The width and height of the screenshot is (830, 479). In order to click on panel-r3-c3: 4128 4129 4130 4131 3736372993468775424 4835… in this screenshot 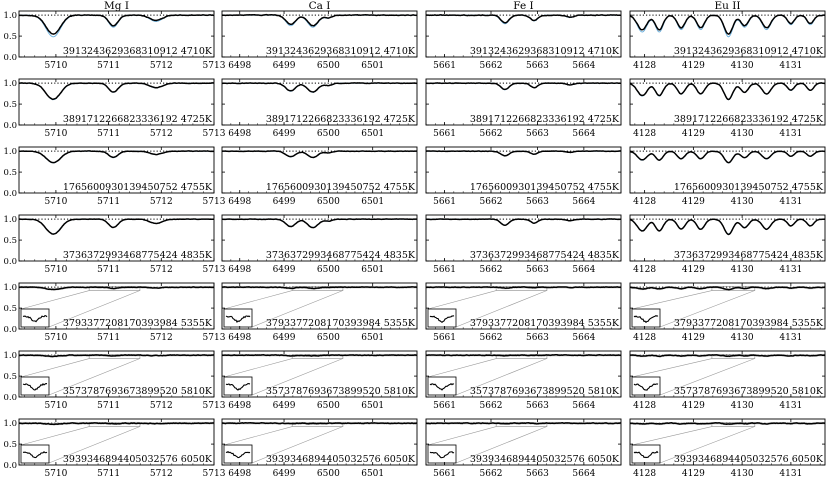, I will do `click(727, 244)`.